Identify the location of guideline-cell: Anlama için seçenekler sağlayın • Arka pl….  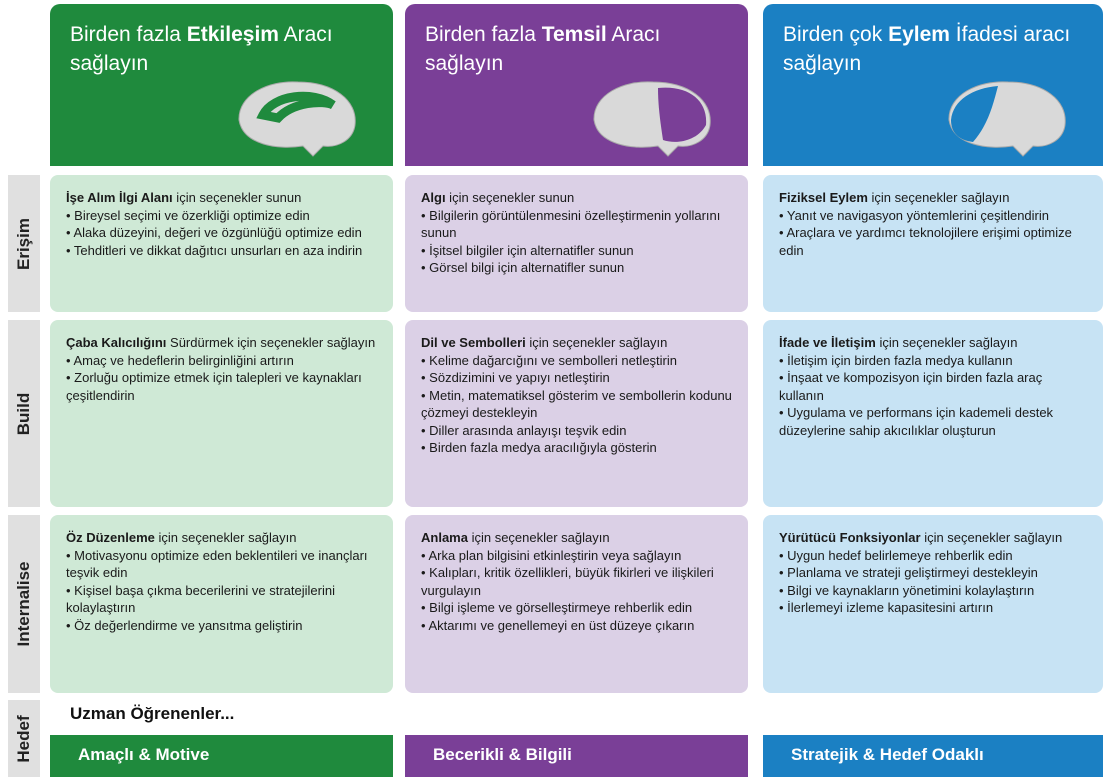
(576, 604).